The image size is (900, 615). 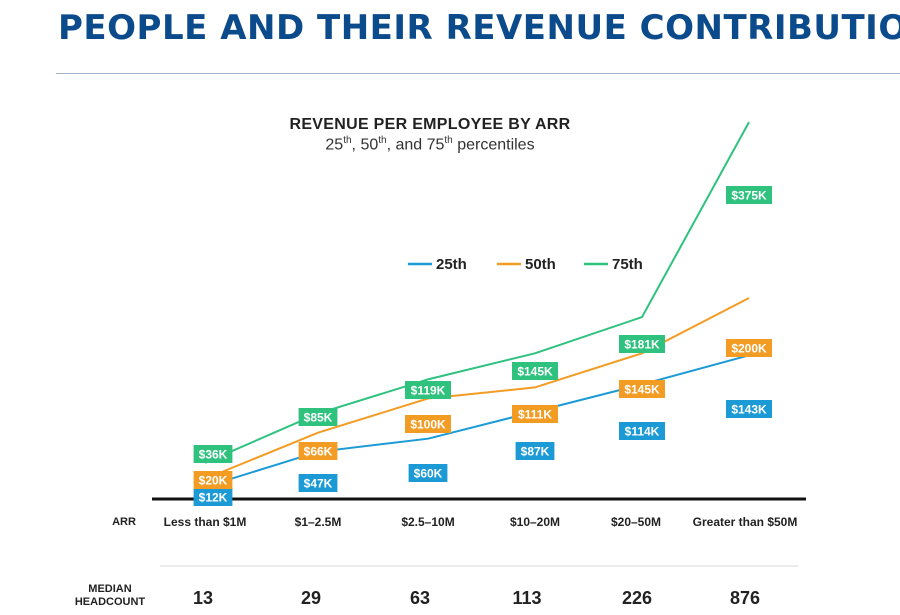 I want to click on chart-subtitle: 25th, 50th, and 75th percentiles, so click(x=430, y=144).